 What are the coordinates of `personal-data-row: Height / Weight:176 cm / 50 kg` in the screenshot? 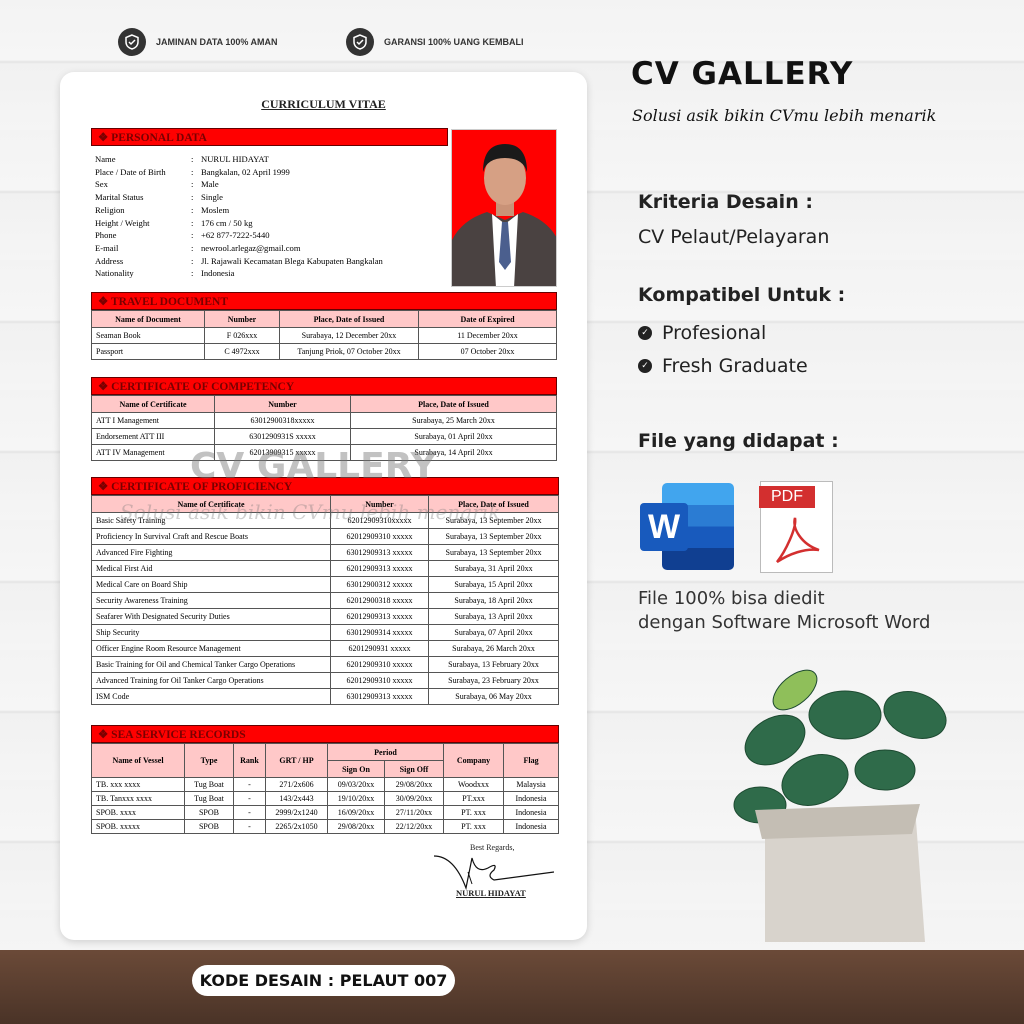 It's located at (239, 223).